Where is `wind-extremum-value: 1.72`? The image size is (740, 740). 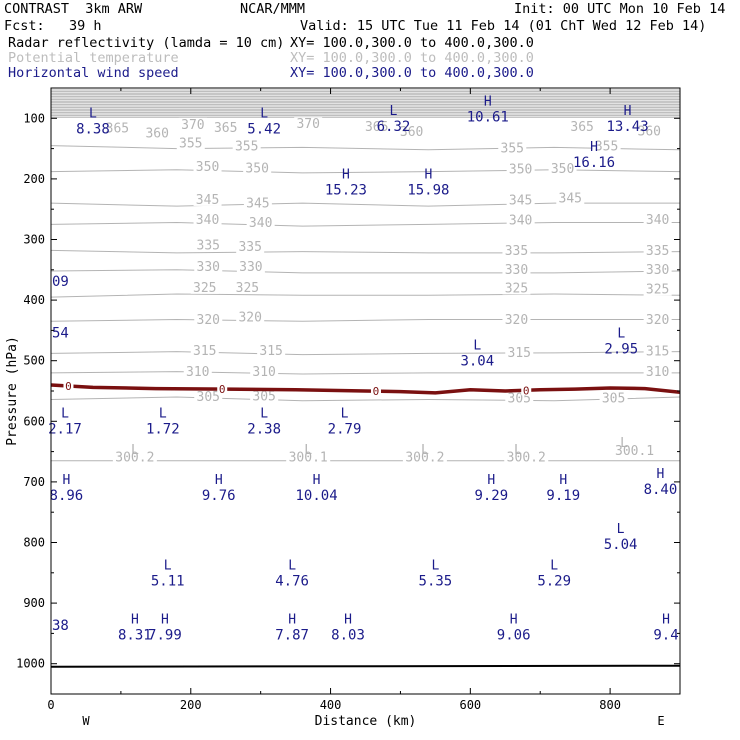
wind-extremum-value: 1.72 is located at coordinates (163, 429).